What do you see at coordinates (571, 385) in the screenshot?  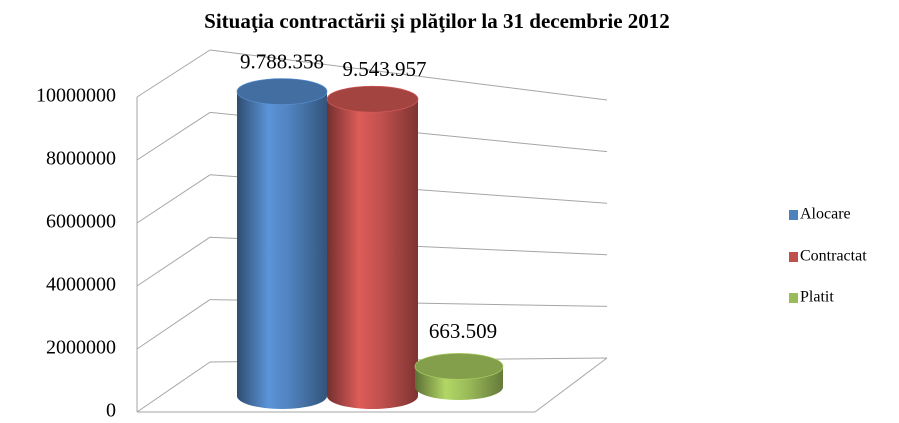 I see `floor-edge` at bounding box center [571, 385].